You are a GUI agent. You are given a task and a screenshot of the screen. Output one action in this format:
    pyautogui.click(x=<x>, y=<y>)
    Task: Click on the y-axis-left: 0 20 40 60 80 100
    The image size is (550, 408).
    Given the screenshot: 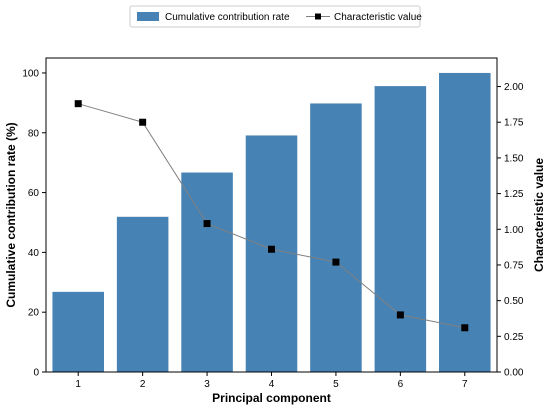 What is the action you would take?
    pyautogui.click(x=34, y=223)
    